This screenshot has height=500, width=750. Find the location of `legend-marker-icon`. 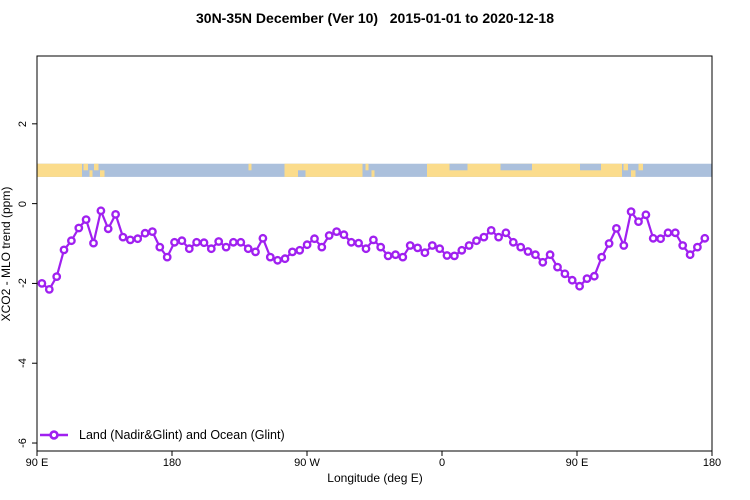

legend-marker-icon is located at coordinates (54, 435).